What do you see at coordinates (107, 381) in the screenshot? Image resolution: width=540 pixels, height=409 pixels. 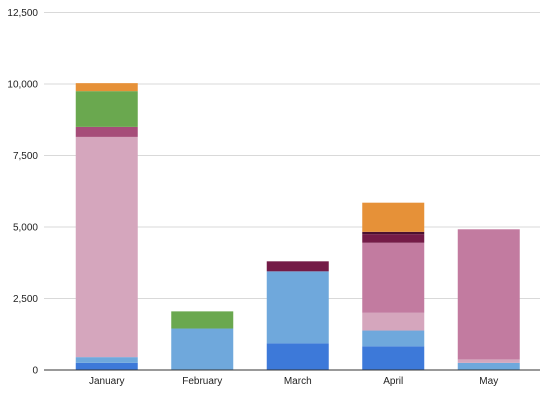 I see `x-category-label: January` at bounding box center [107, 381].